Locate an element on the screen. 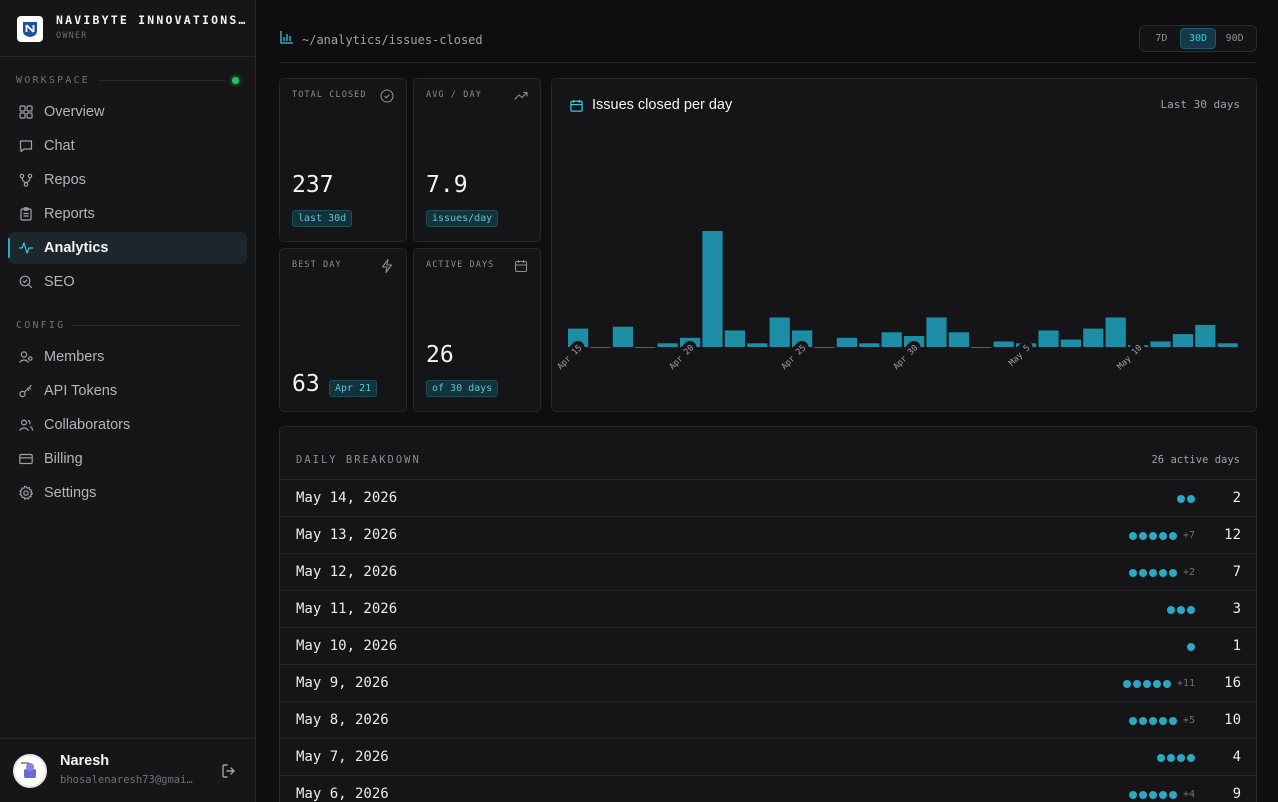  logout-icon is located at coordinates (229, 771).